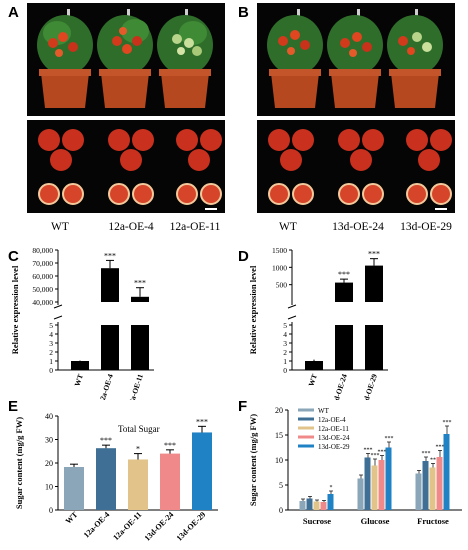 The width and height of the screenshot is (468, 550). I want to click on fruits-illustration-b, so click(356, 166).